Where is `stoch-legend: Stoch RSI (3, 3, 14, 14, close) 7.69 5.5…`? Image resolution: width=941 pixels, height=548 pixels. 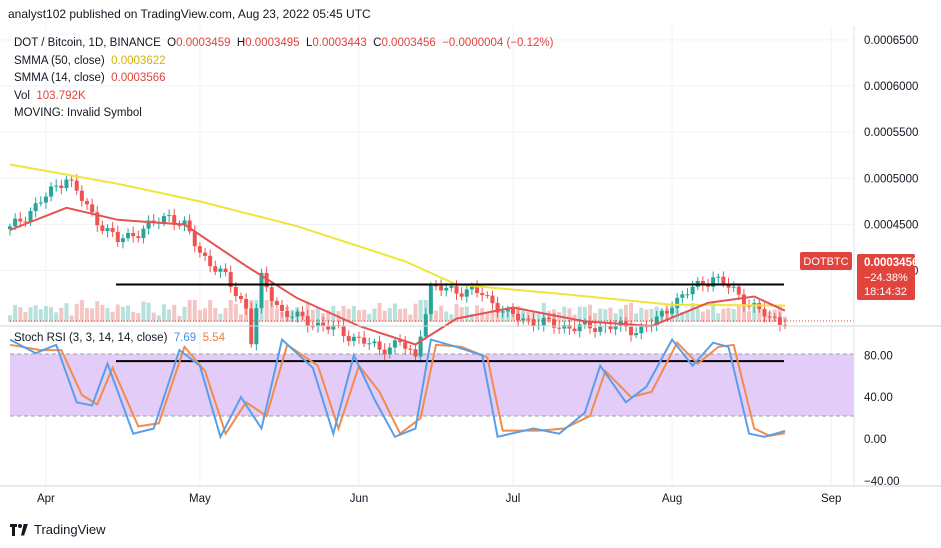
stoch-legend: Stoch RSI (3, 3, 14, 14, close) 7.69 5.5… is located at coordinates (119, 338).